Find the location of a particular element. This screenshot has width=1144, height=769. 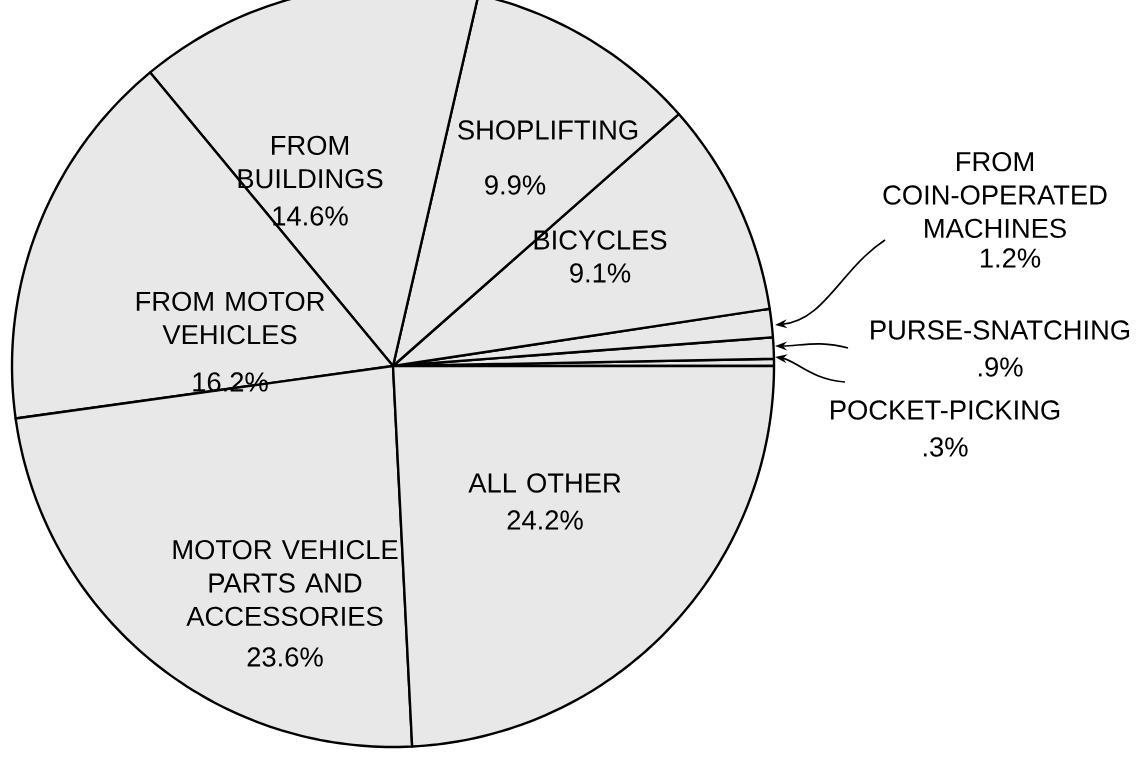

data-label: 1.2% is located at coordinates (1010, 258).